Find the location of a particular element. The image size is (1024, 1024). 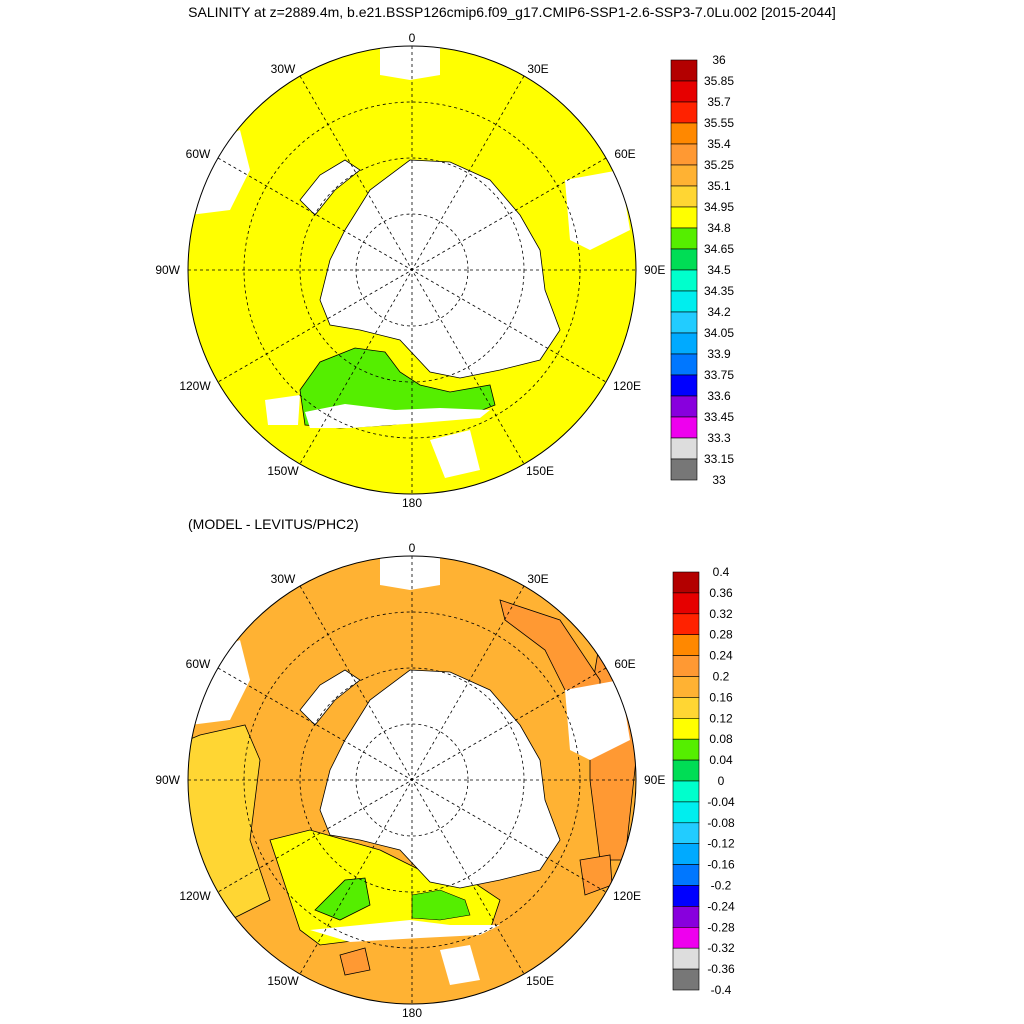

top-colorbar-label: 34.8 is located at coordinates (719, 228).